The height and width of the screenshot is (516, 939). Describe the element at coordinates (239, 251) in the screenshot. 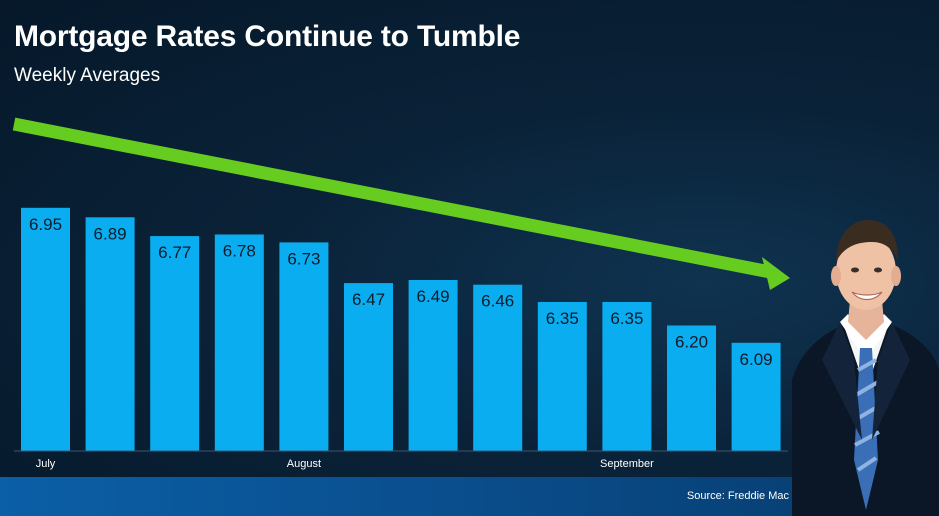

I see `bar-value-label: 6.78` at that location.